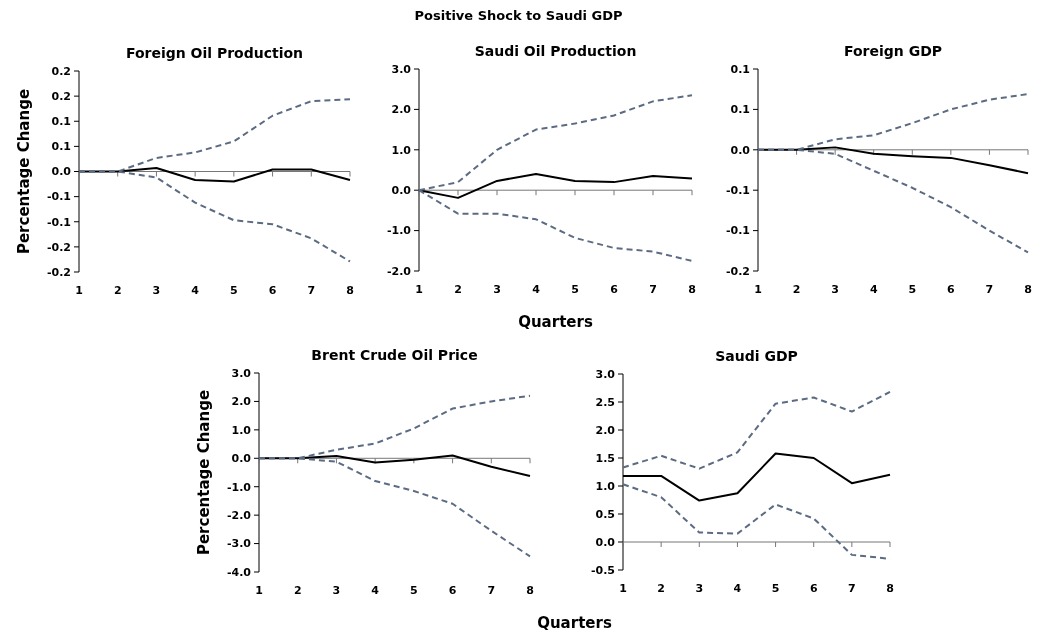  What do you see at coordinates (893, 51) in the screenshot?
I see `chart-title: Foreign GDP` at bounding box center [893, 51].